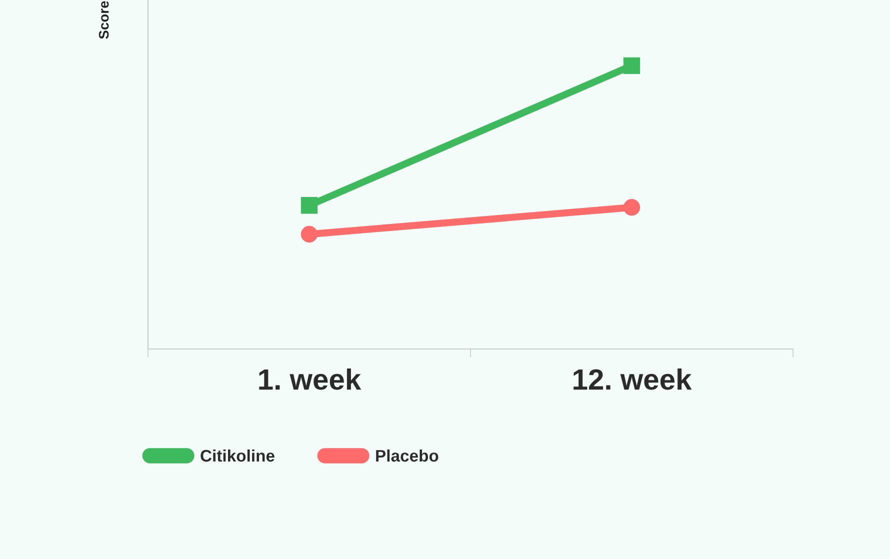 Image resolution: width=890 pixels, height=559 pixels. I want to click on legend-label: Citikoline, so click(237, 455).